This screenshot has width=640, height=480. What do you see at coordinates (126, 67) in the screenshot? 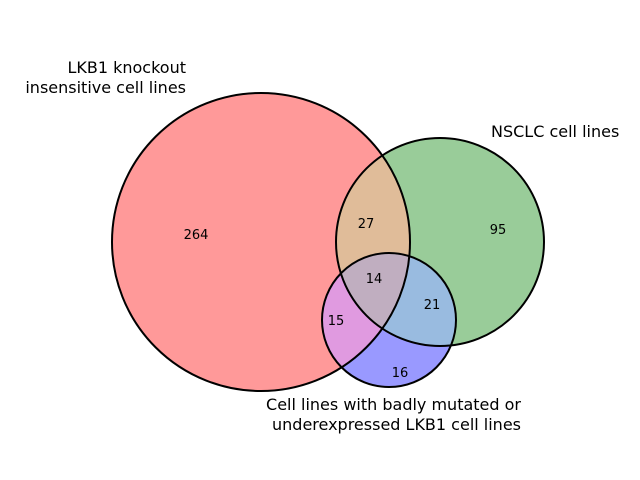
I see `set-a-label-line-1: LKB1 knockout` at bounding box center [126, 67].